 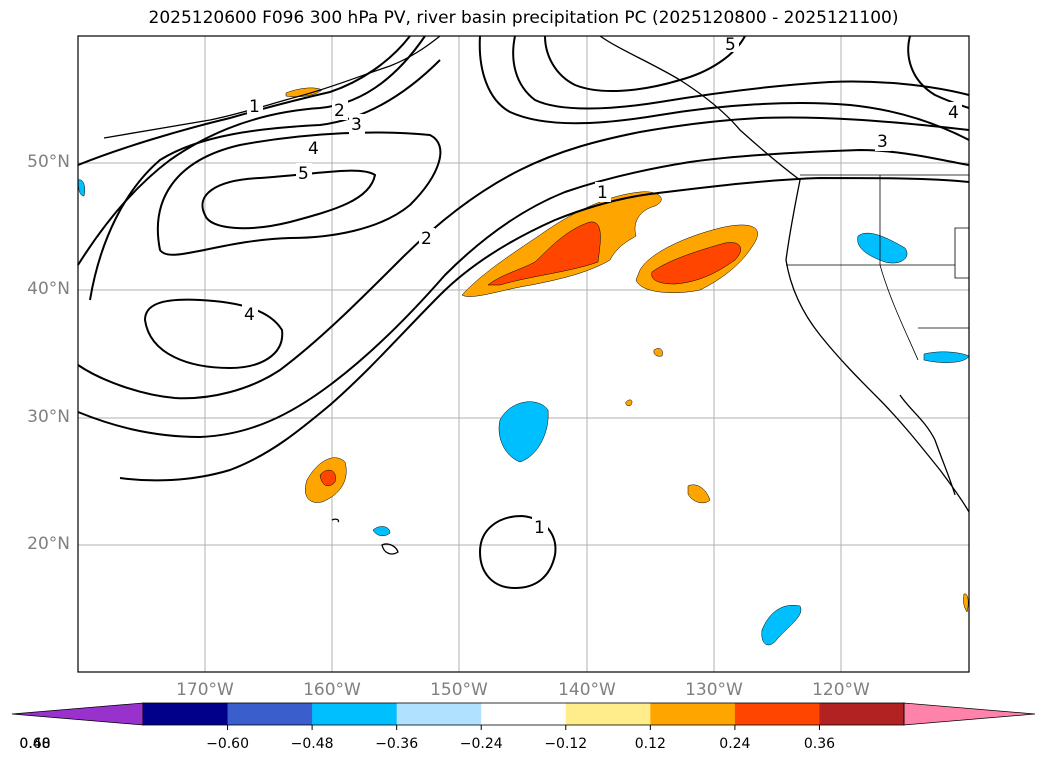 I want to click on lon-label-140w: 140°W, so click(x=587, y=690).